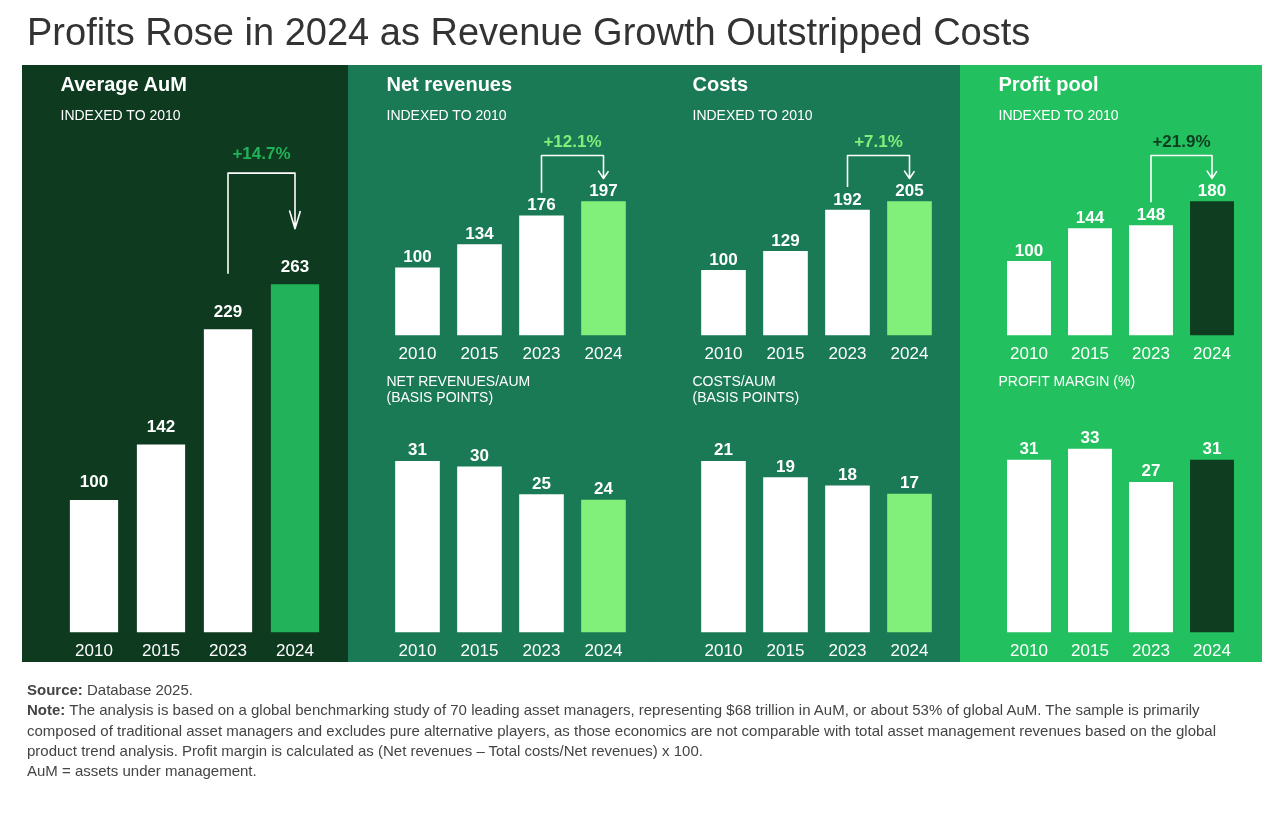  What do you see at coordinates (847, 474) in the screenshot?
I see `data-label: 18` at bounding box center [847, 474].